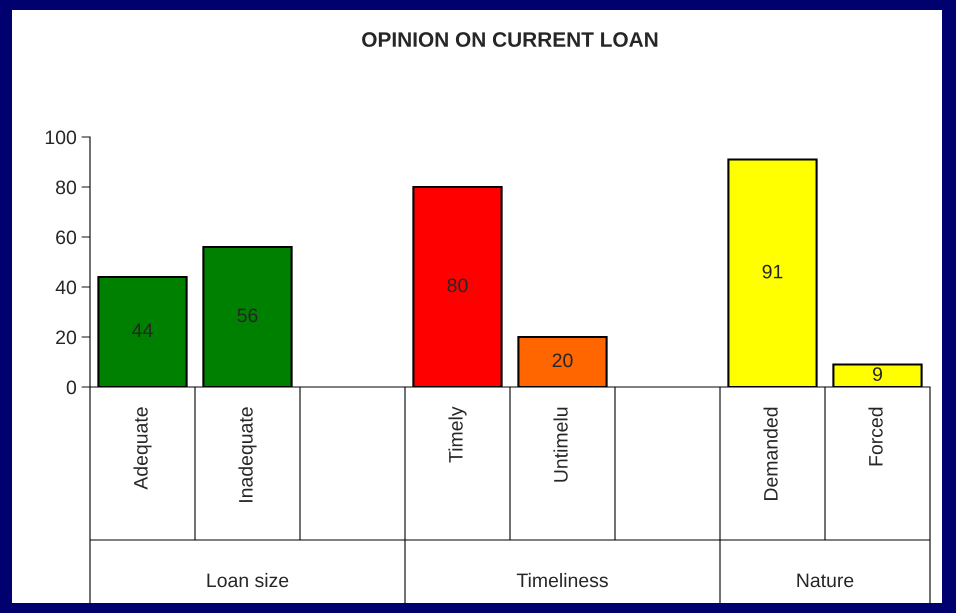  I want to click on y-tick-label: 0, so click(71, 387).